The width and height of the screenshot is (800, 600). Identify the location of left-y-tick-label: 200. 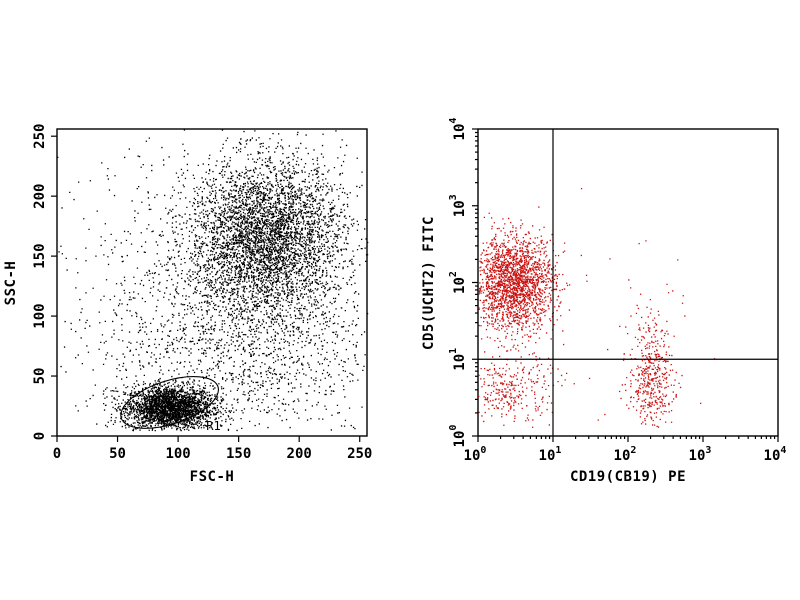
(40, 196).